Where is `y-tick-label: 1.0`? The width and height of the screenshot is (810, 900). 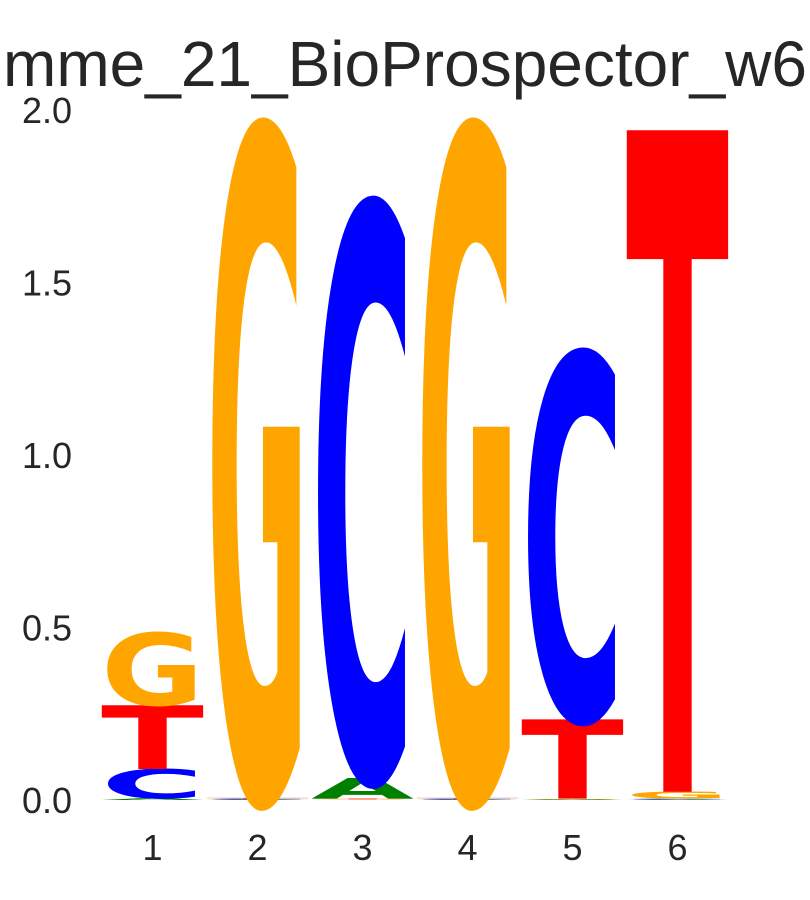 y-tick-label: 1.0 is located at coordinates (47, 455).